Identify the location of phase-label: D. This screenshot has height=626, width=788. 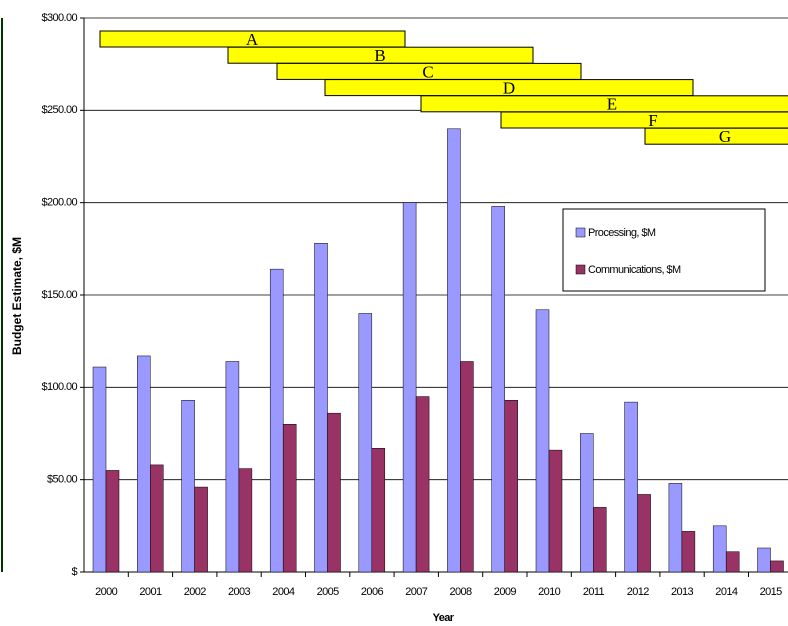
(509, 88).